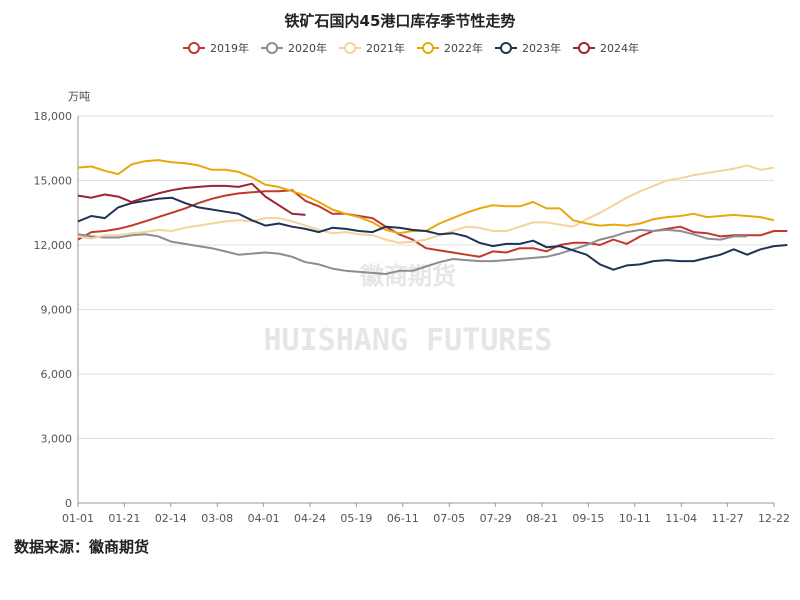  What do you see at coordinates (229, 48) in the screenshot?
I see `legend-label: 2019年` at bounding box center [229, 48].